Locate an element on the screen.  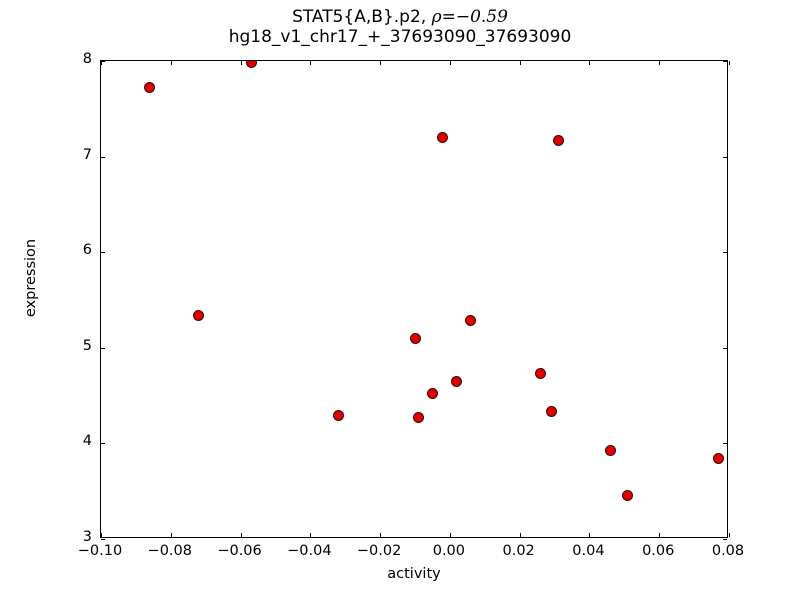
x-tick-label: 0.04 is located at coordinates (588, 551).